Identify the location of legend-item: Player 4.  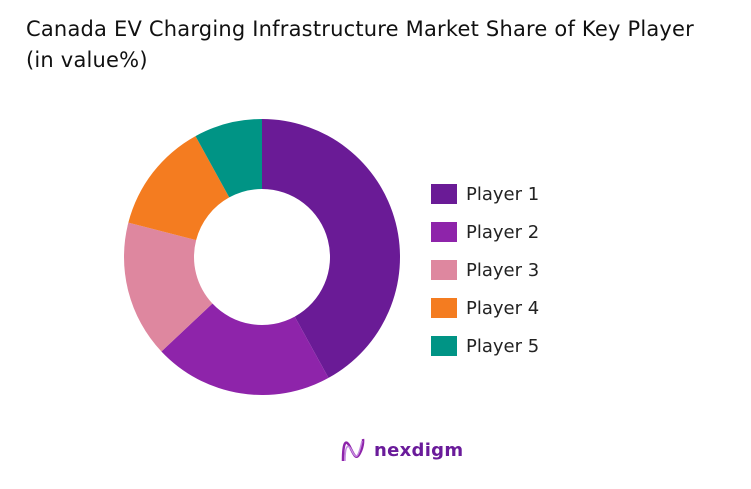
(485, 308).